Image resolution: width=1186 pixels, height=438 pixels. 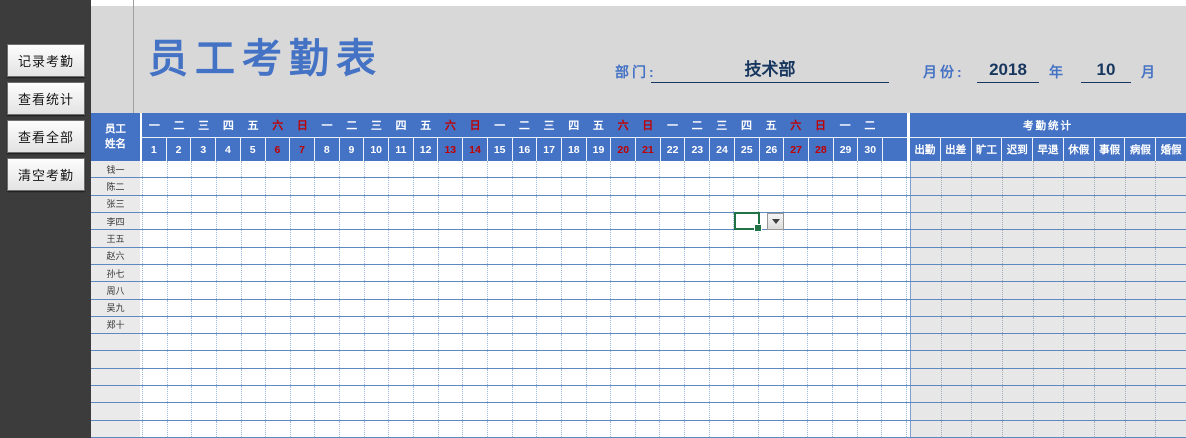 What do you see at coordinates (115, 169) in the screenshot?
I see `employee-name-cell: 钱一` at bounding box center [115, 169].